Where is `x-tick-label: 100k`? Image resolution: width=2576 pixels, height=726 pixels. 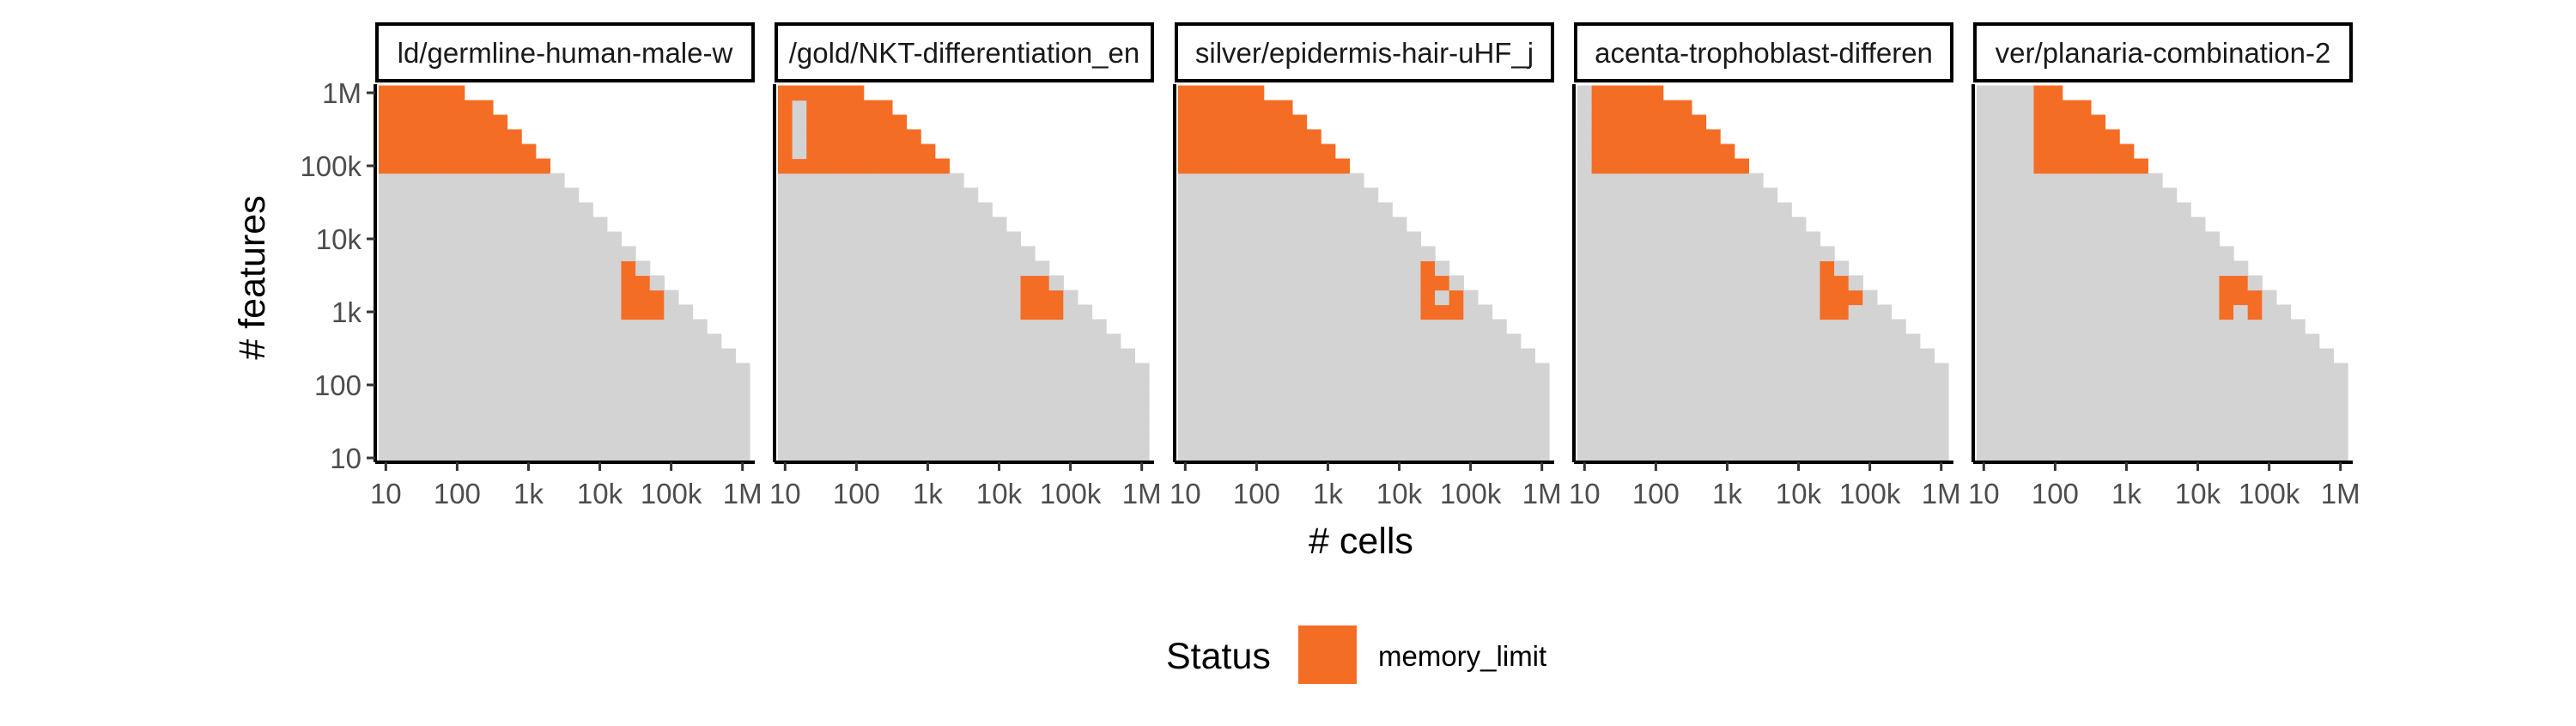
x-tick-label: 100k is located at coordinates (2269, 493).